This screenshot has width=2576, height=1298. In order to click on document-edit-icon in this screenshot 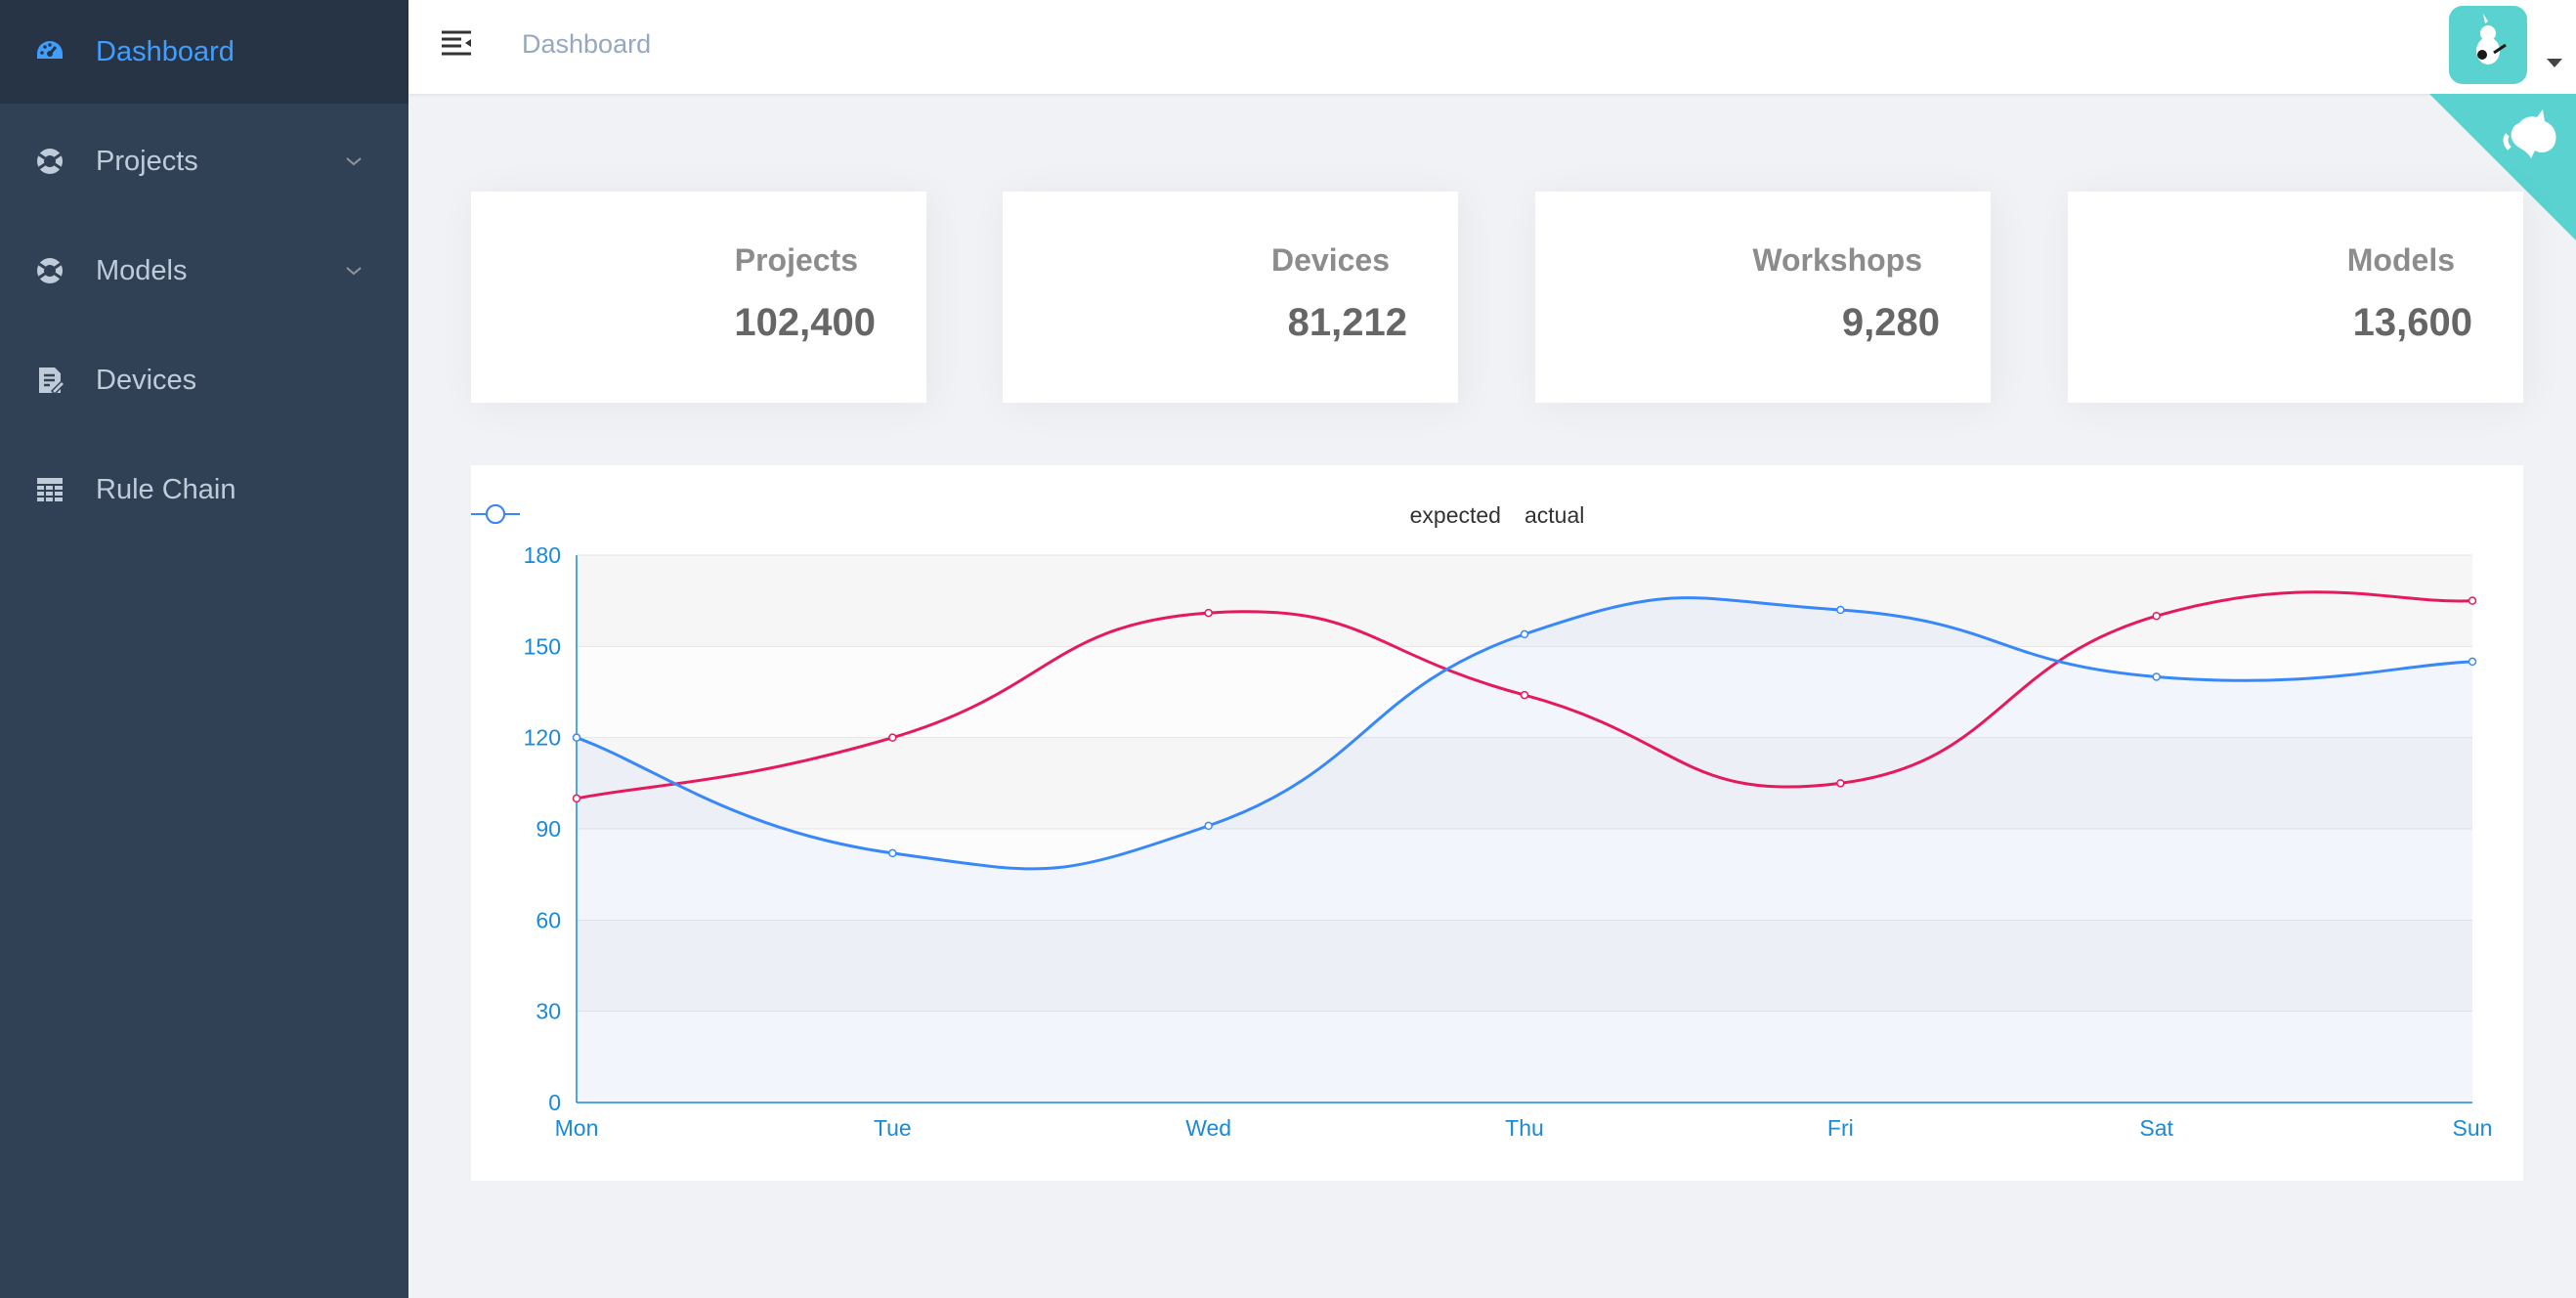, I will do `click(49, 381)`.